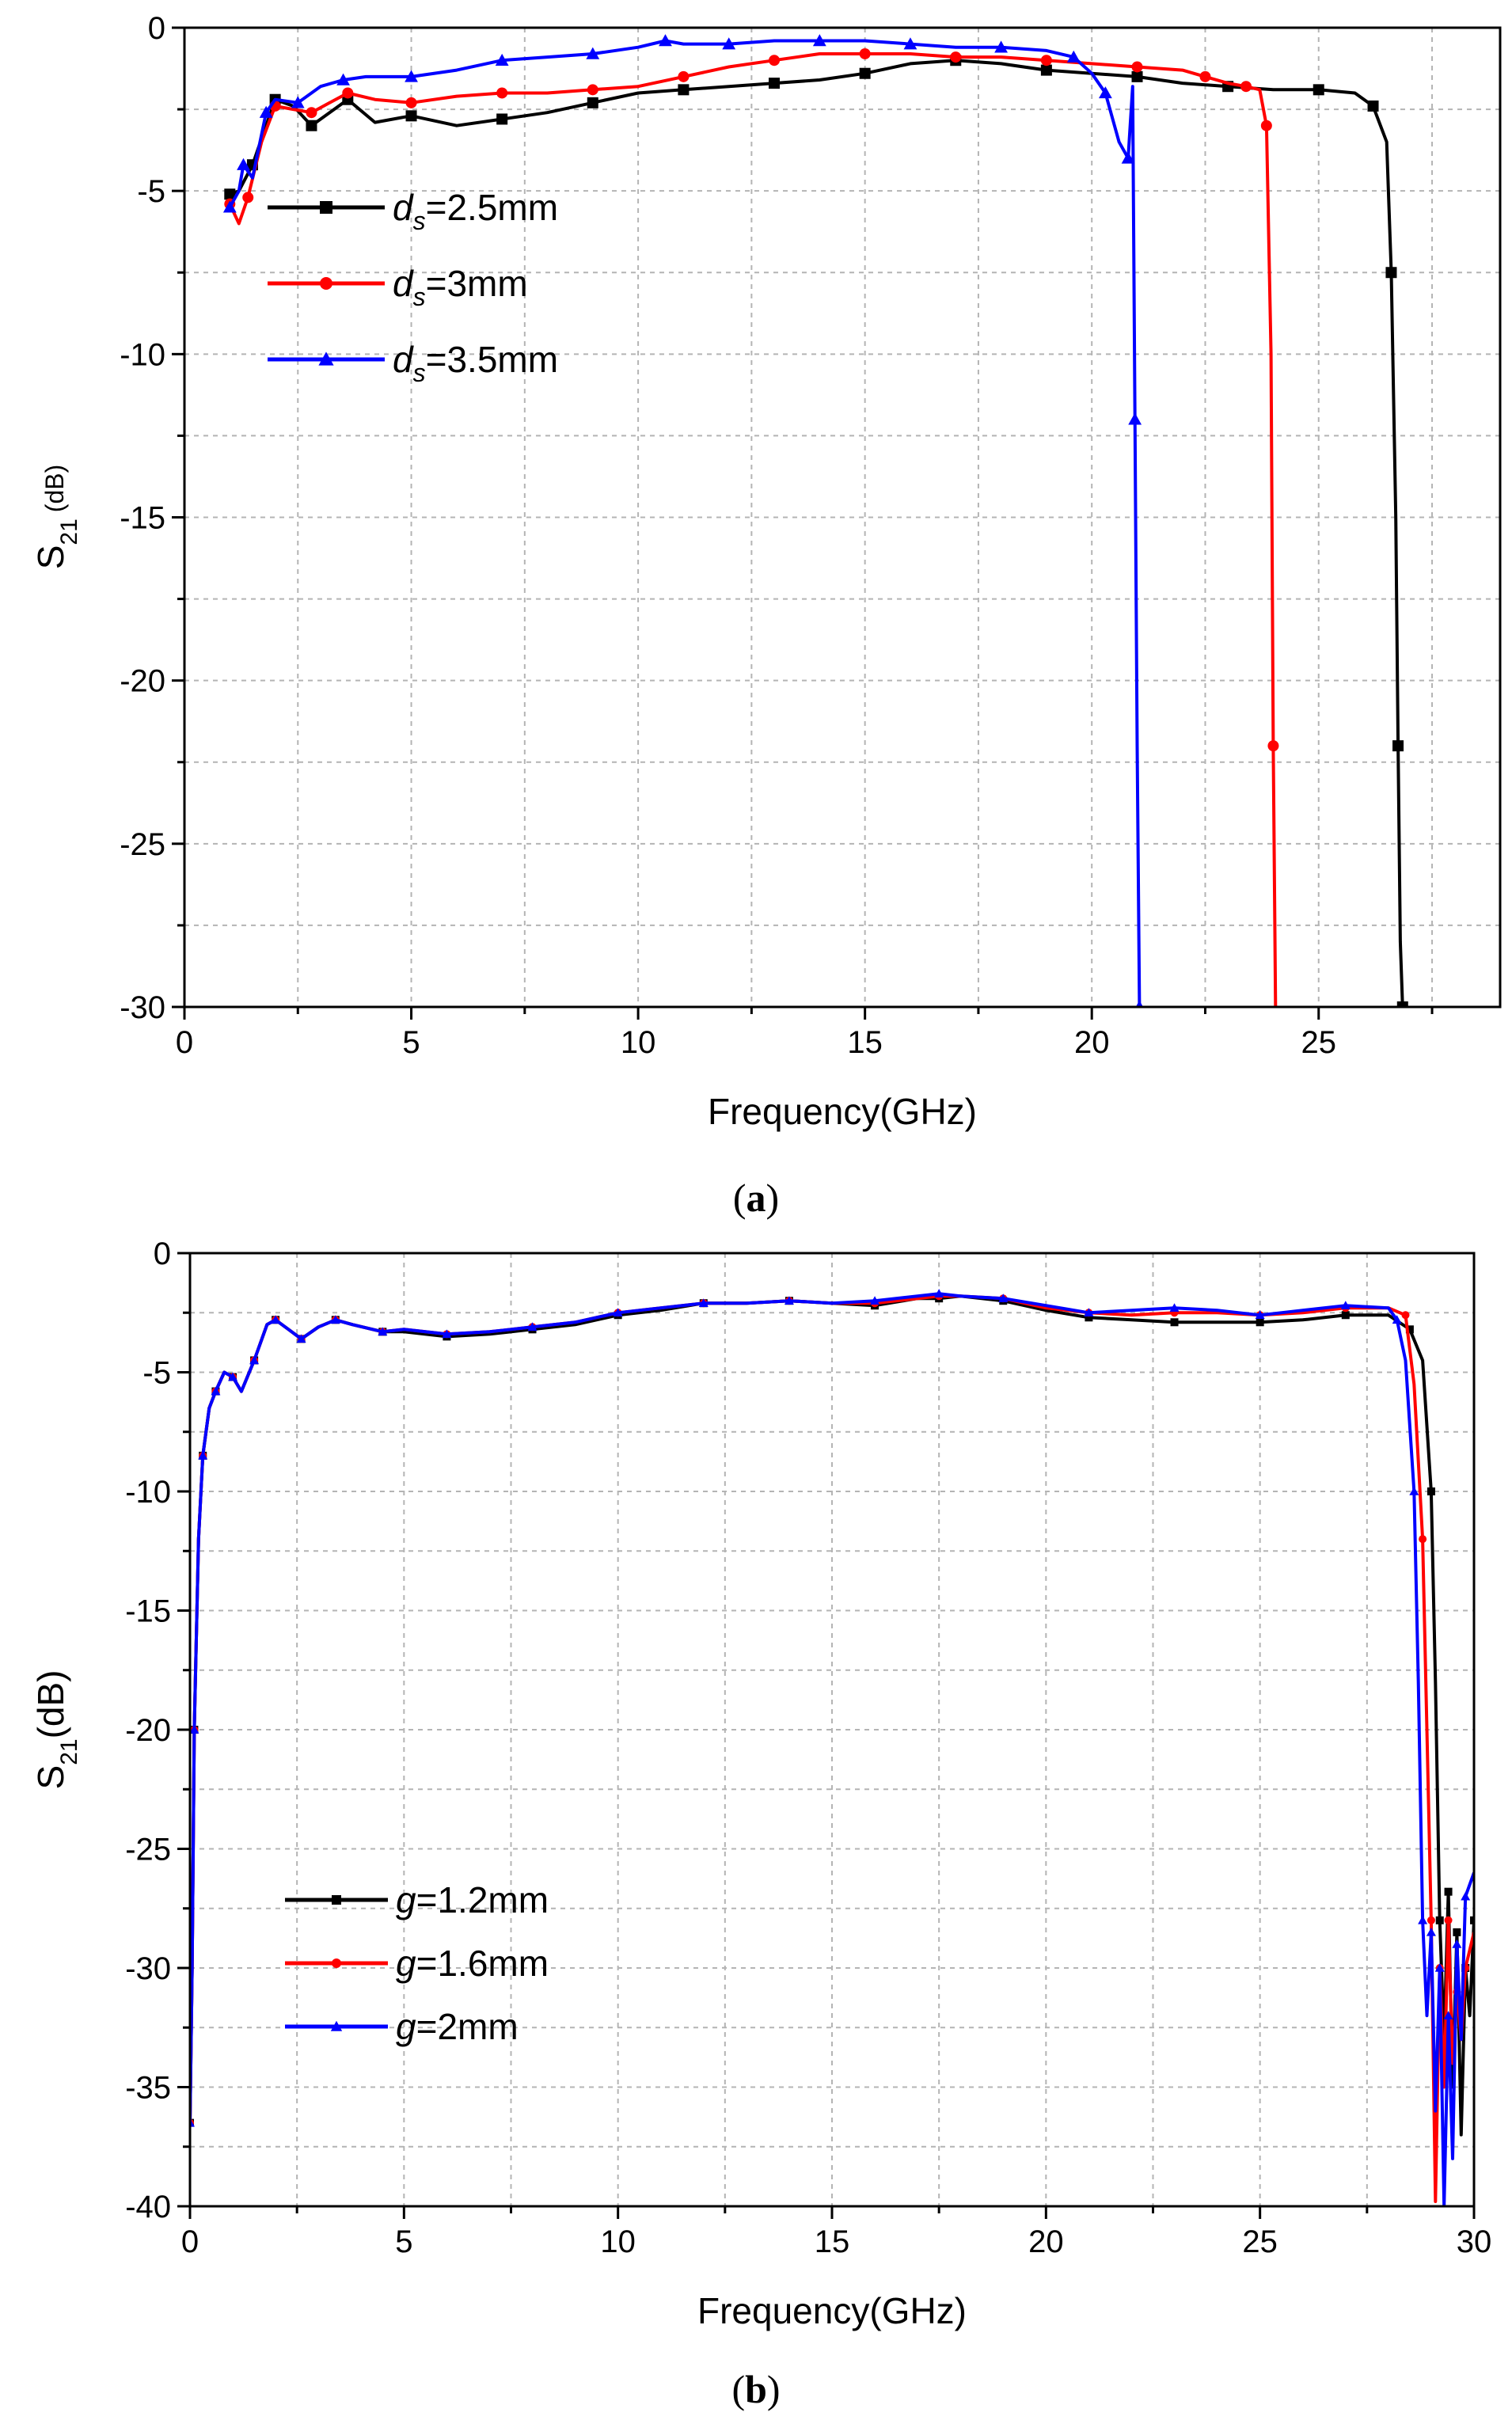 The width and height of the screenshot is (1512, 2420). What do you see at coordinates (475, 363) in the screenshot?
I see `panel-a-legend-label-3: ds=3.5mm` at bounding box center [475, 363].